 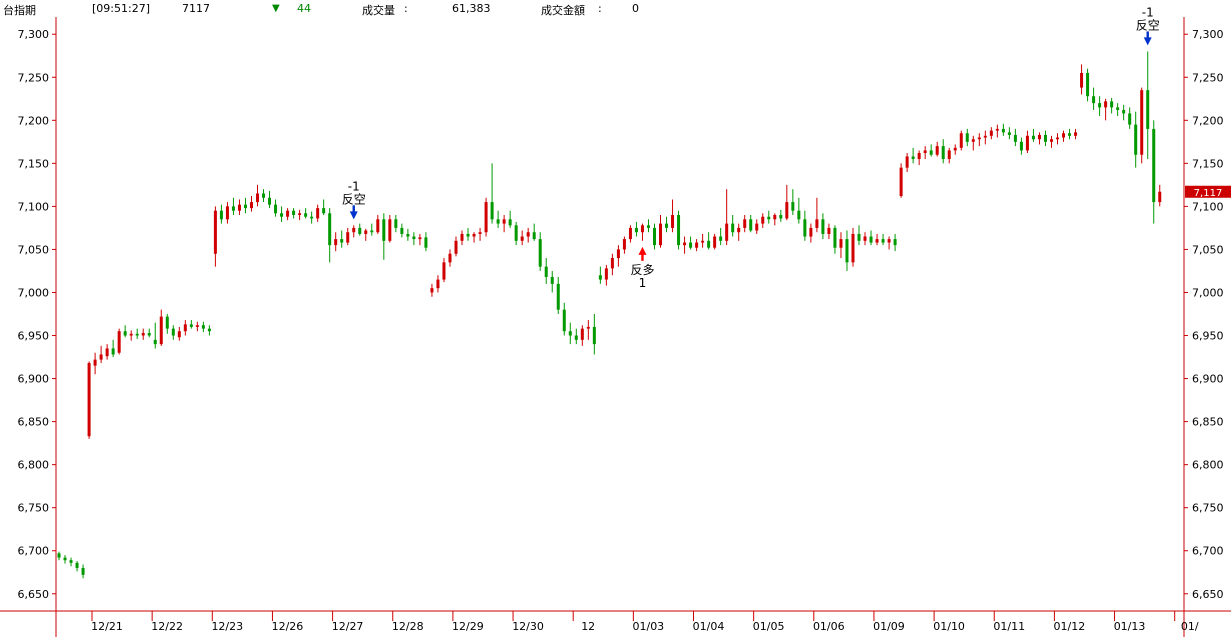 I want to click on x-tick-label: 01/06, so click(x=829, y=626).